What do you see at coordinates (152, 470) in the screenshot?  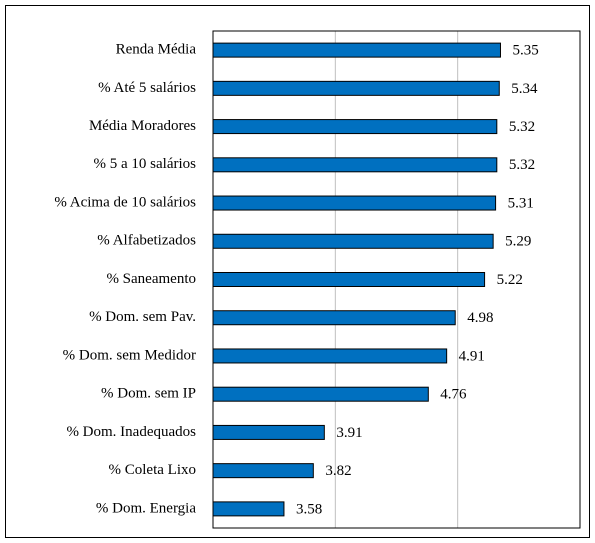 I see `category-label: % Coleta Lixo` at bounding box center [152, 470].